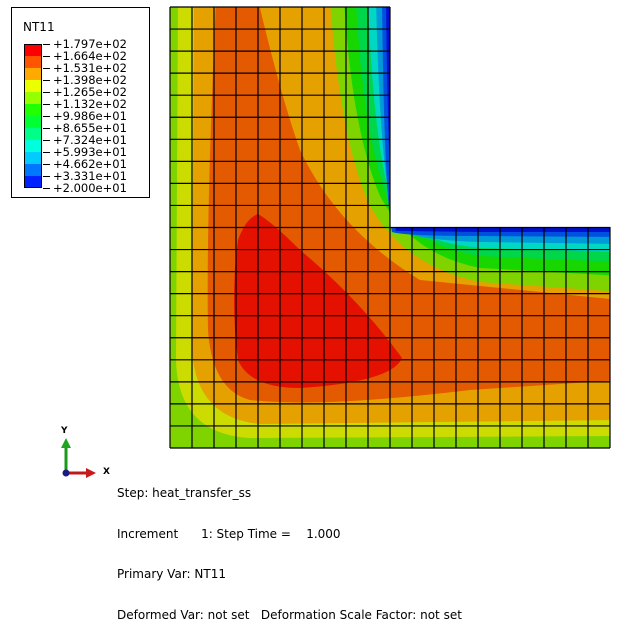 Image resolution: width=632 pixels, height=636 pixels. I want to click on legend-tick-label: +2.000e+01, so click(90, 188).